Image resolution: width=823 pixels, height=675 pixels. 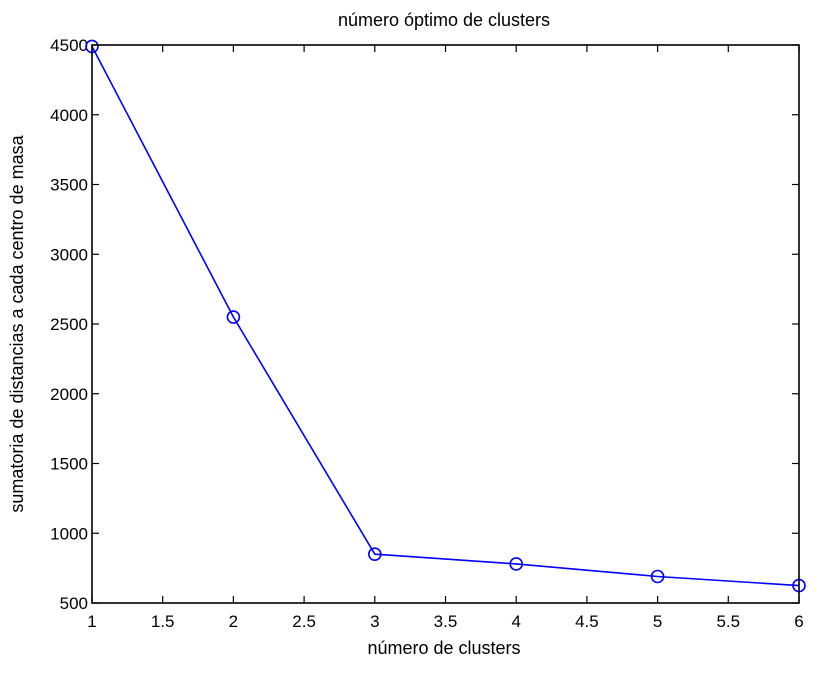 I want to click on x-tick-label: 4, so click(x=515, y=621).